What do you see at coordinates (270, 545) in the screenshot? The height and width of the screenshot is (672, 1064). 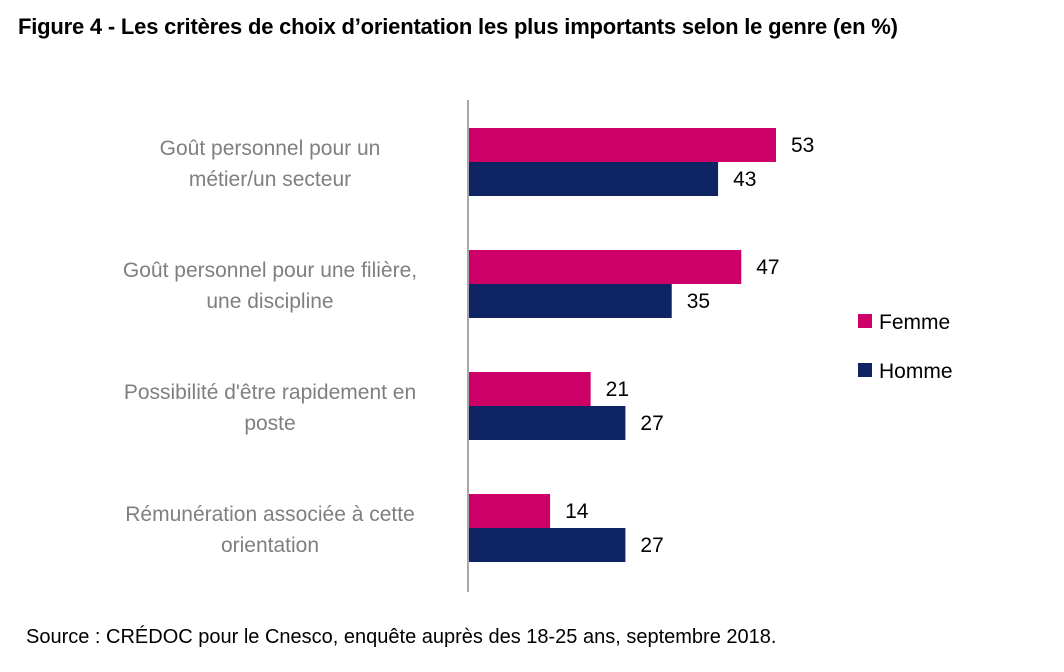 I see `category-label-line: orientation` at bounding box center [270, 545].